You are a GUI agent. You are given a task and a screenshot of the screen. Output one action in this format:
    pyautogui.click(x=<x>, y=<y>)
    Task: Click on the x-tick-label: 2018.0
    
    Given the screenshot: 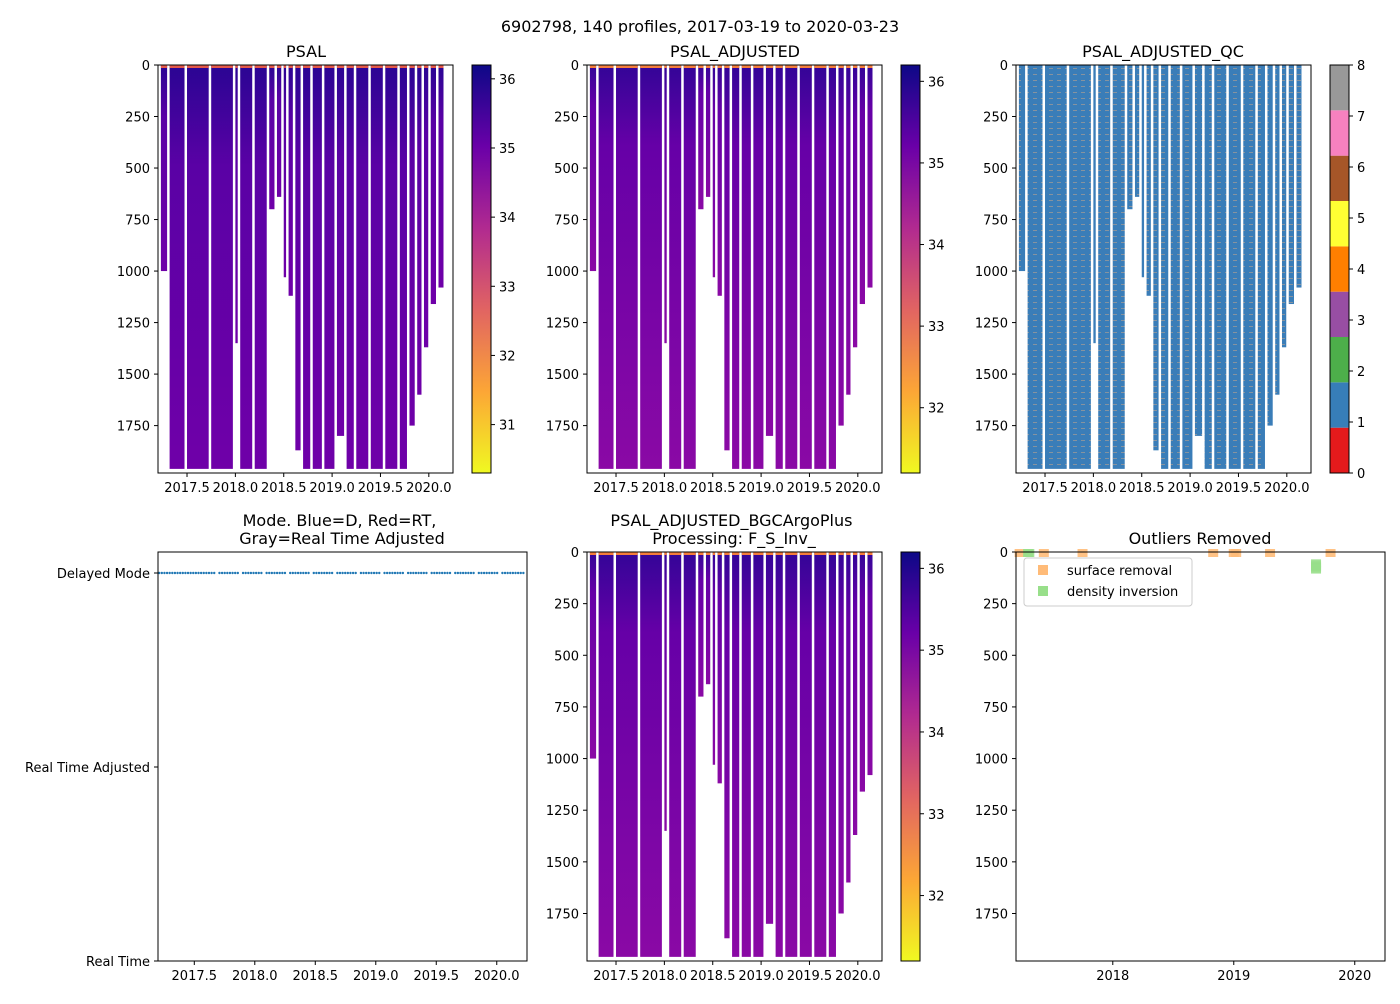 What is the action you would take?
    pyautogui.click(x=255, y=976)
    